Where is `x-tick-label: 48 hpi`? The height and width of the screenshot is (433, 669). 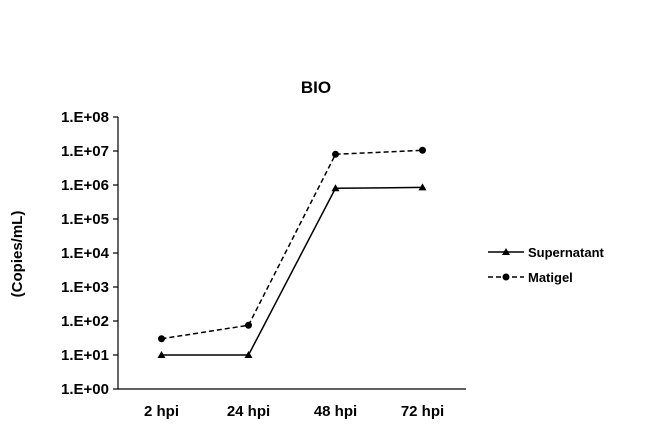
x-tick-label: 48 hpi is located at coordinates (335, 411).